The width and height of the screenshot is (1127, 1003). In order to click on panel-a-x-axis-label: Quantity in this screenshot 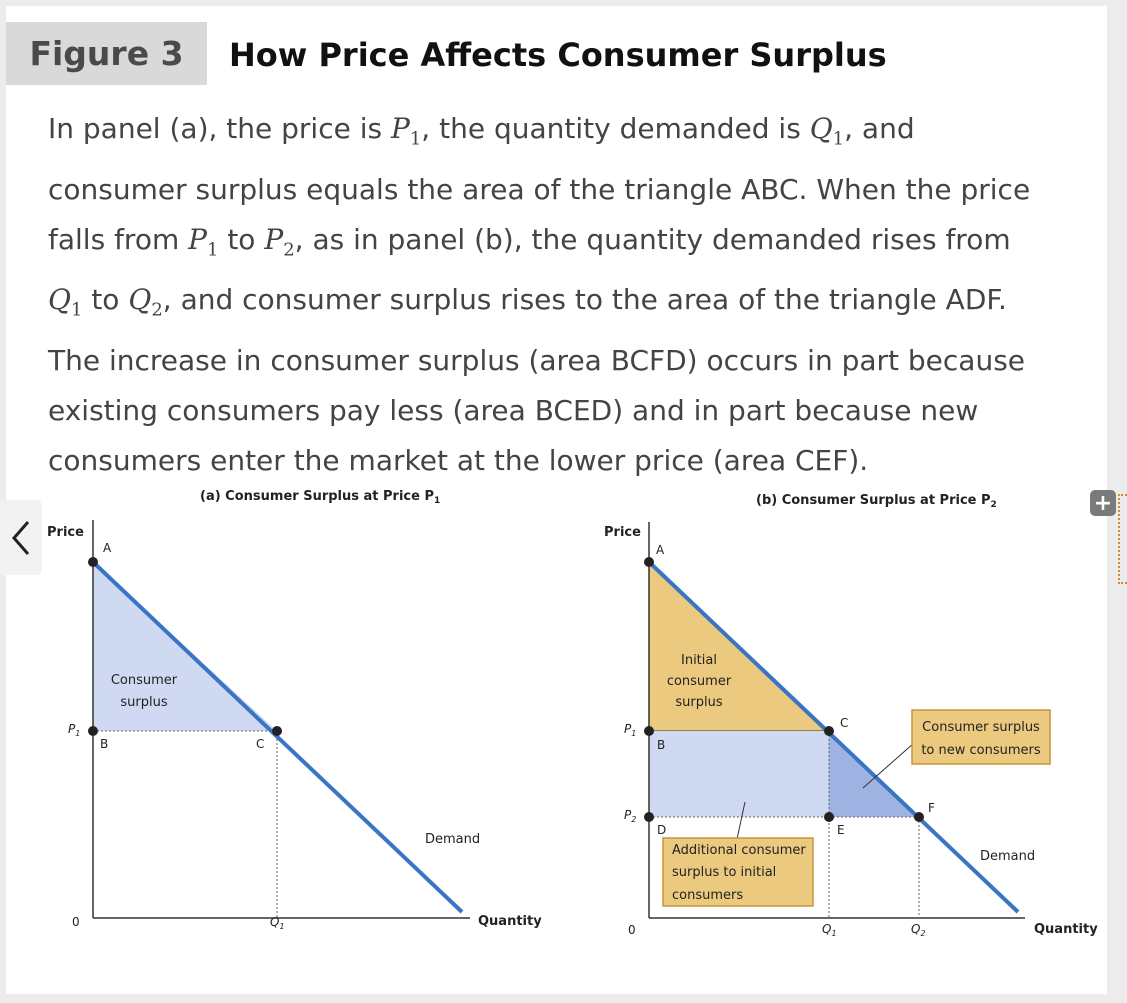, I will do `click(510, 921)`.